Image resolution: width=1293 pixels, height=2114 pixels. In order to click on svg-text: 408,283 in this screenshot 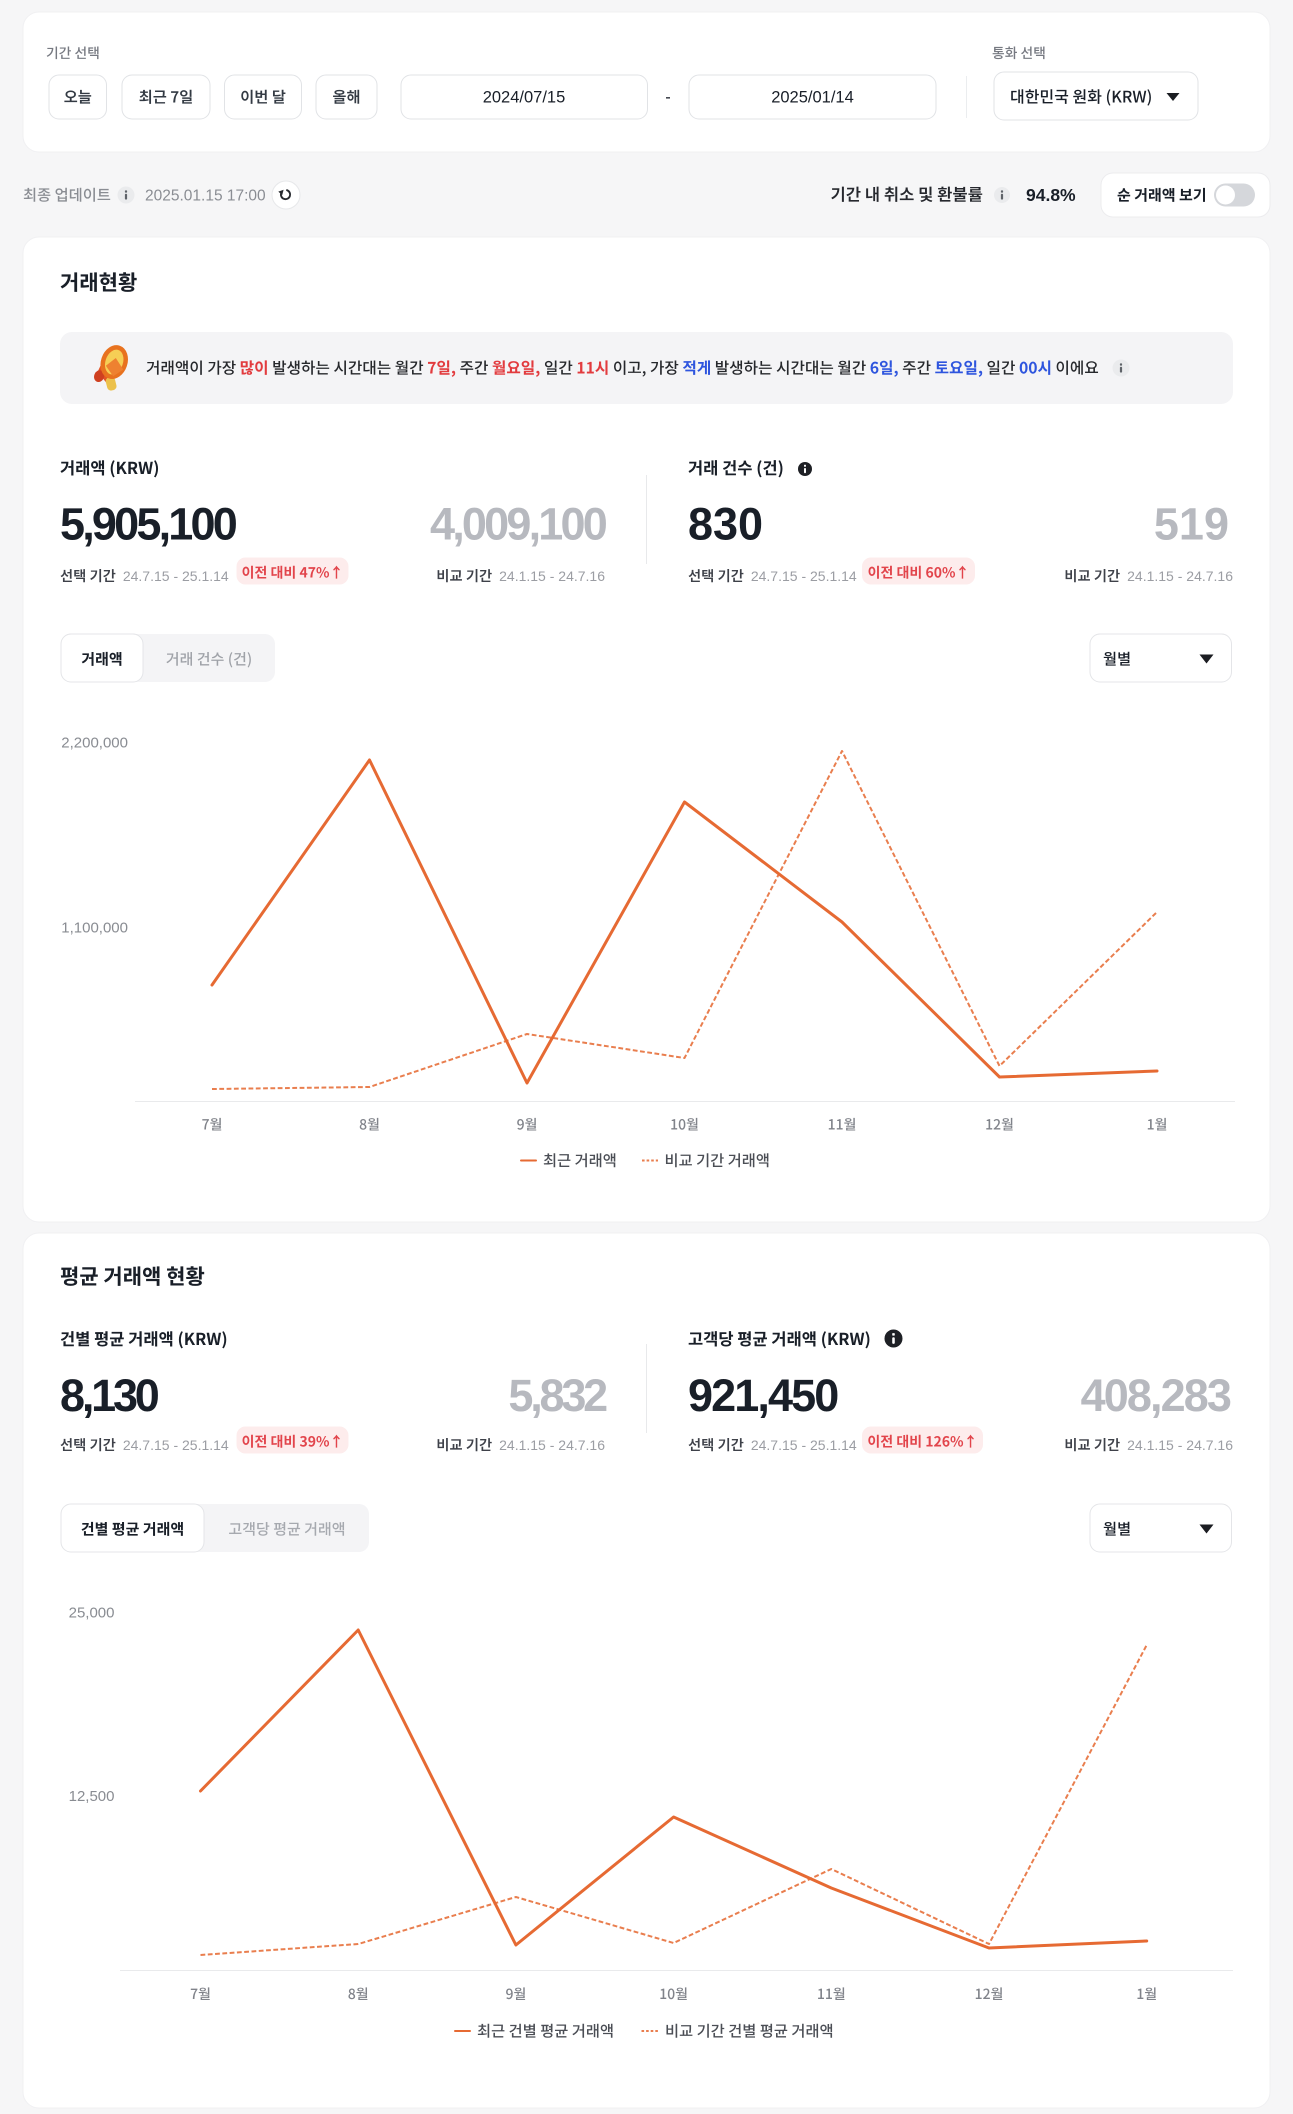, I will do `click(1156, 1395)`.